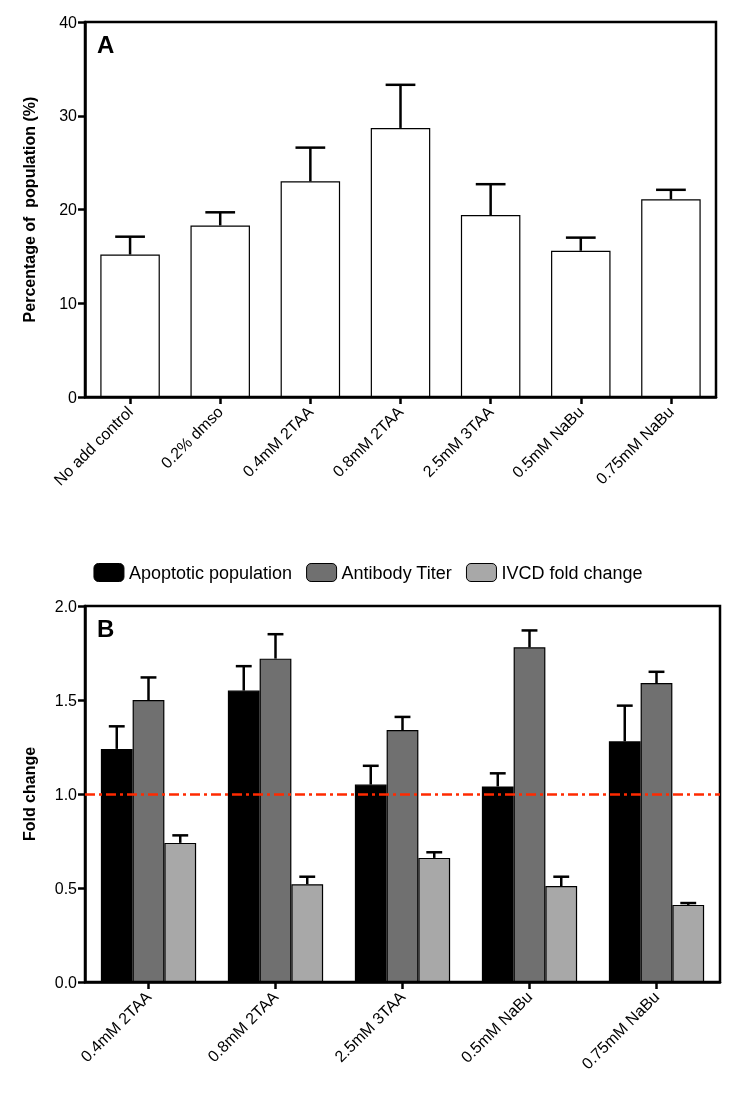 The image size is (736, 1097). What do you see at coordinates (572, 572) in the screenshot?
I see `legend-label: IVCD fold change` at bounding box center [572, 572].